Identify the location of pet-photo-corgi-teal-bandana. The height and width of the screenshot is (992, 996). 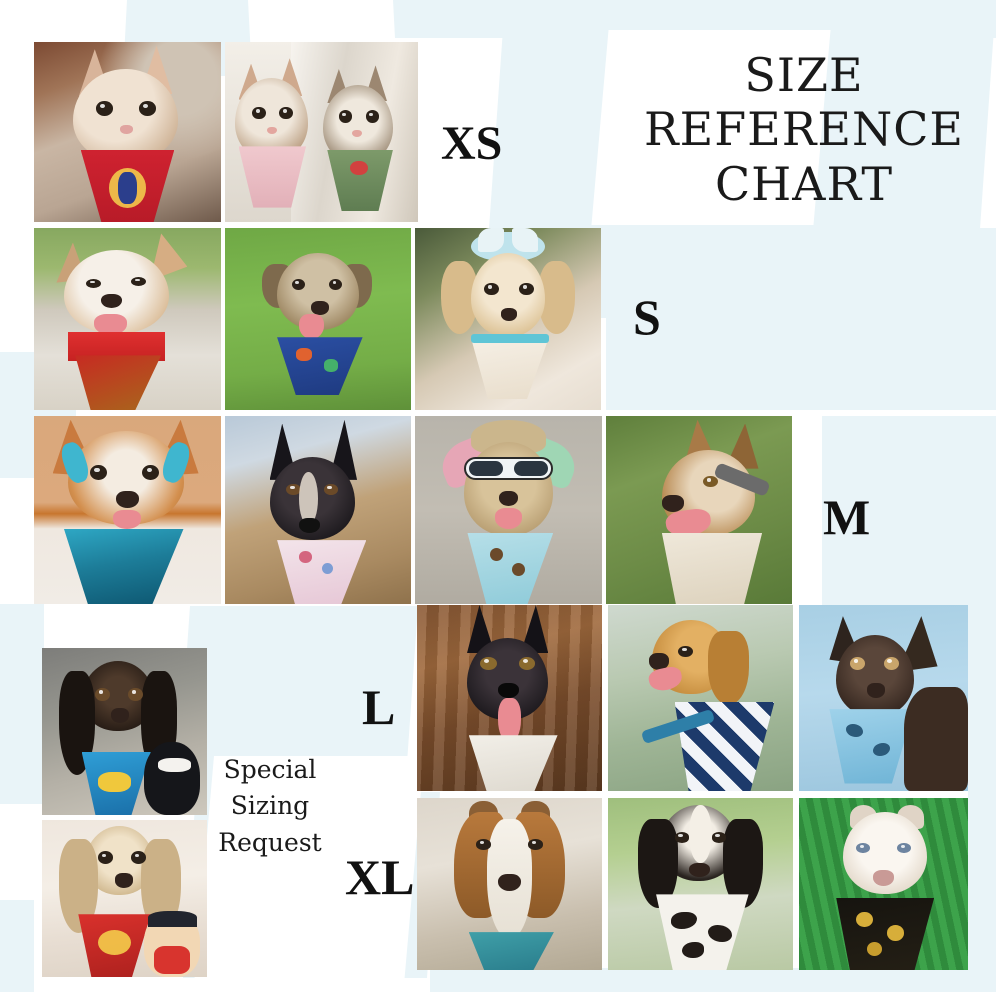
(127, 510).